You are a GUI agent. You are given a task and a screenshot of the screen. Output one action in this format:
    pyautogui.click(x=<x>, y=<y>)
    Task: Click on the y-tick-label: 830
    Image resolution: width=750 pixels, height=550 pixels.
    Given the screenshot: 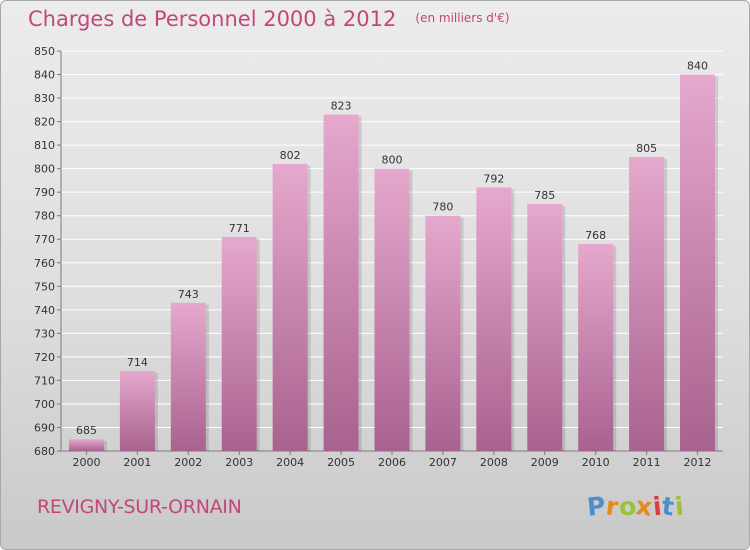 What is the action you would take?
    pyautogui.click(x=44, y=98)
    